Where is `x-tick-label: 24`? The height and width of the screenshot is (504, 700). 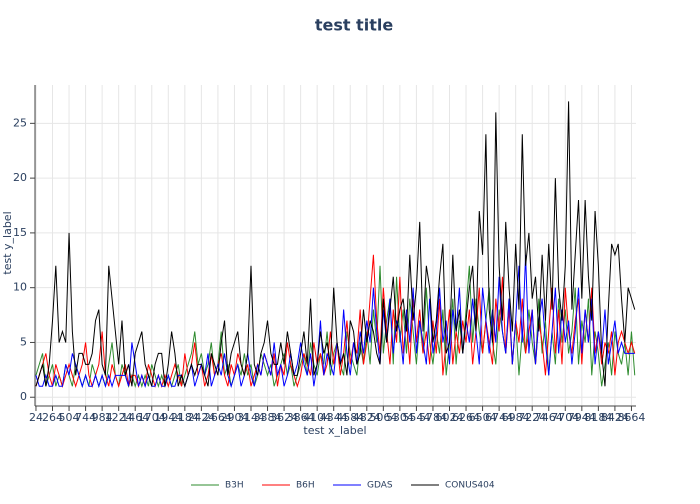 x-tick-label: 24 is located at coordinates (36, 417).